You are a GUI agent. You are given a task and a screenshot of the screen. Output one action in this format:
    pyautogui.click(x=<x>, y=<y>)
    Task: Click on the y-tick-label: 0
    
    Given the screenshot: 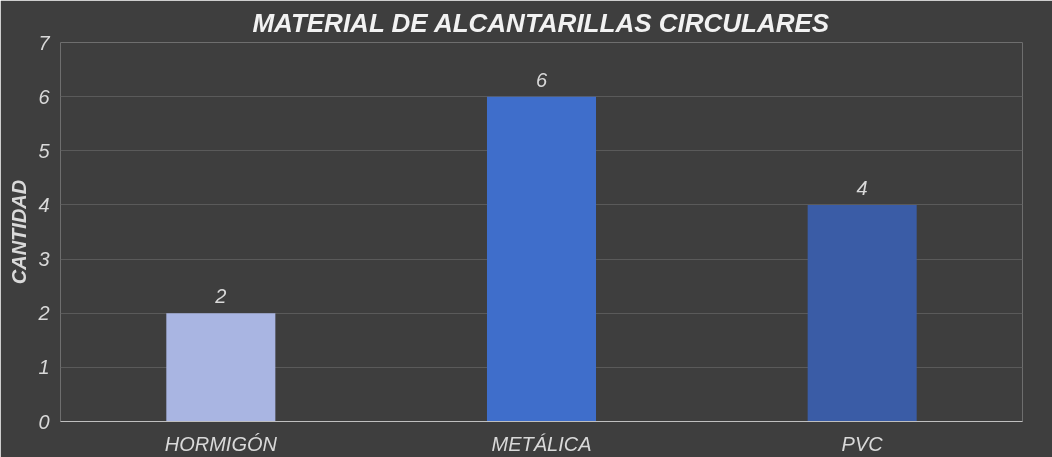 What is the action you would take?
    pyautogui.click(x=44, y=421)
    